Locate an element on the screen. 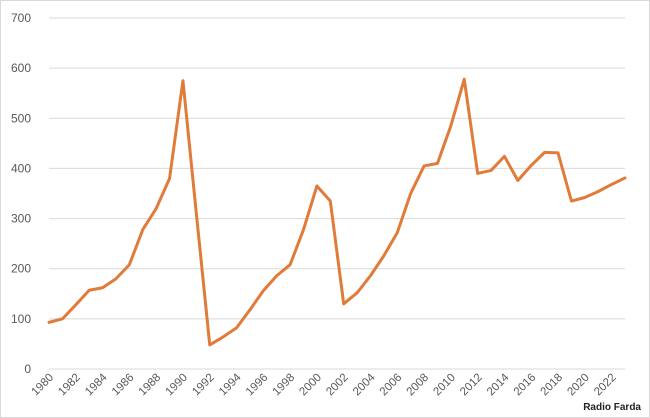 The height and width of the screenshot is (418, 650). x-tick-label: 1996 is located at coordinates (257, 385).